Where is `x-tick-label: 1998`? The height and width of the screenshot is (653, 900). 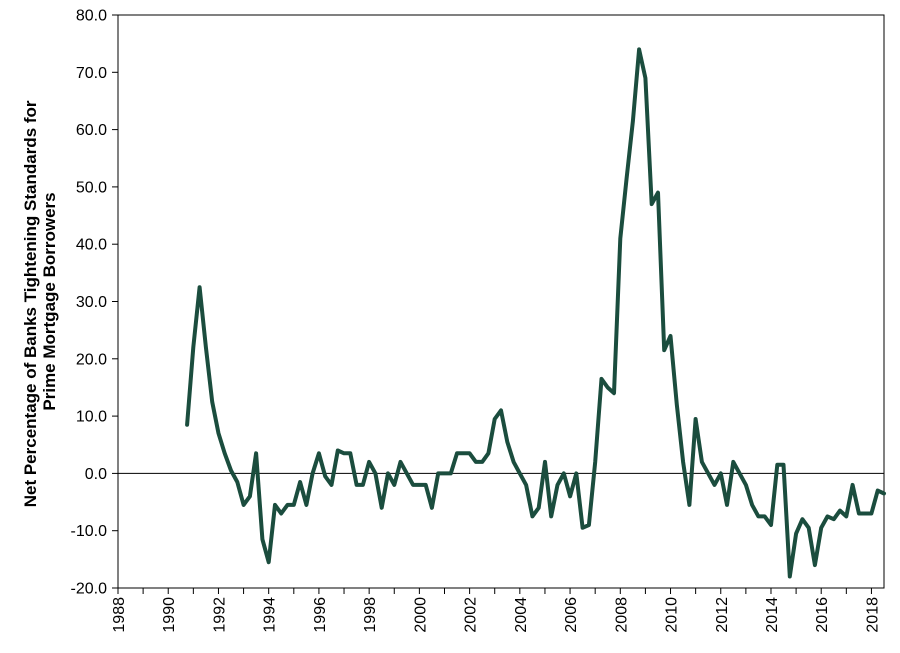
x-tick-label: 1998 is located at coordinates (370, 615).